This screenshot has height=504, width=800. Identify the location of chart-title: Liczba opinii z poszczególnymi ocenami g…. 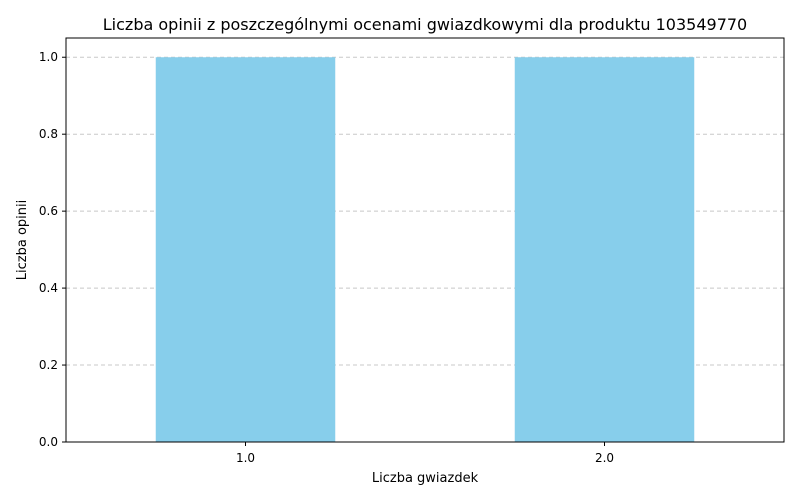
(425, 24).